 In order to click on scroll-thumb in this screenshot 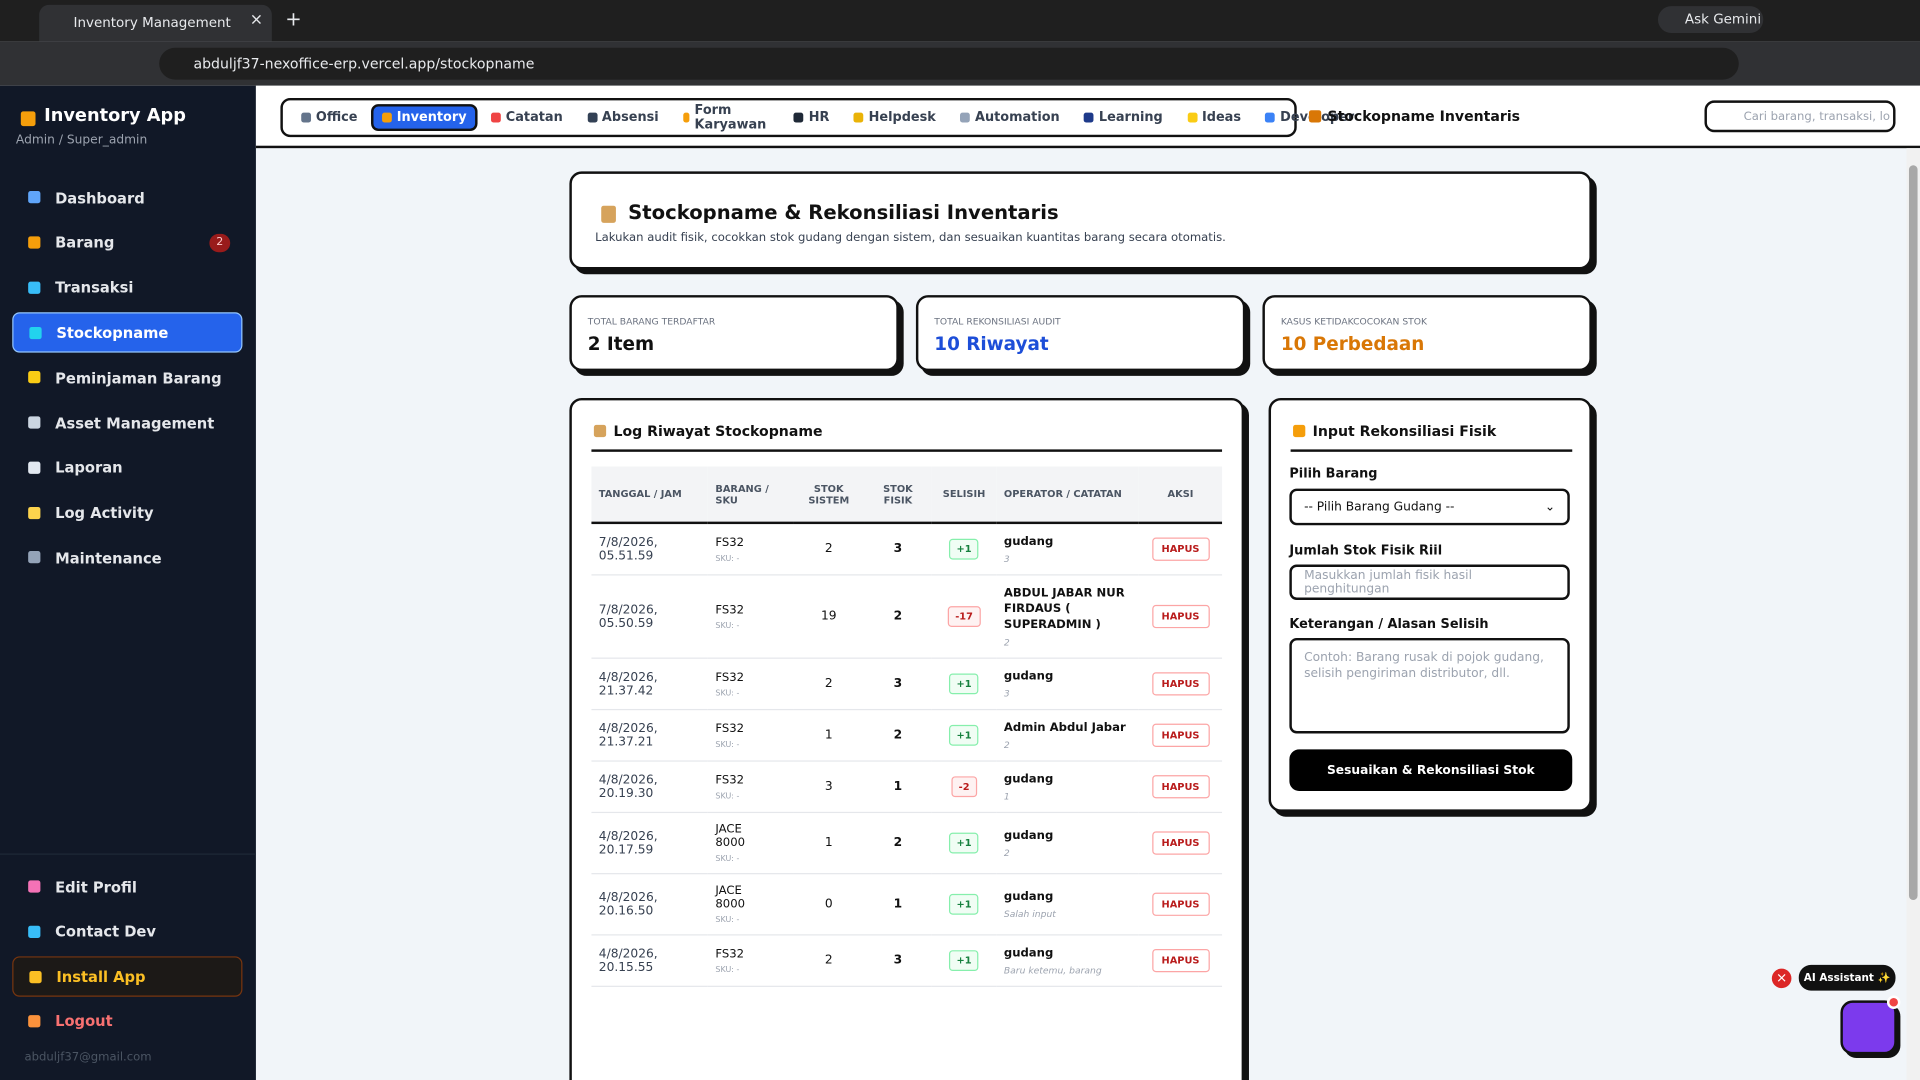, I will do `click(1913, 533)`.